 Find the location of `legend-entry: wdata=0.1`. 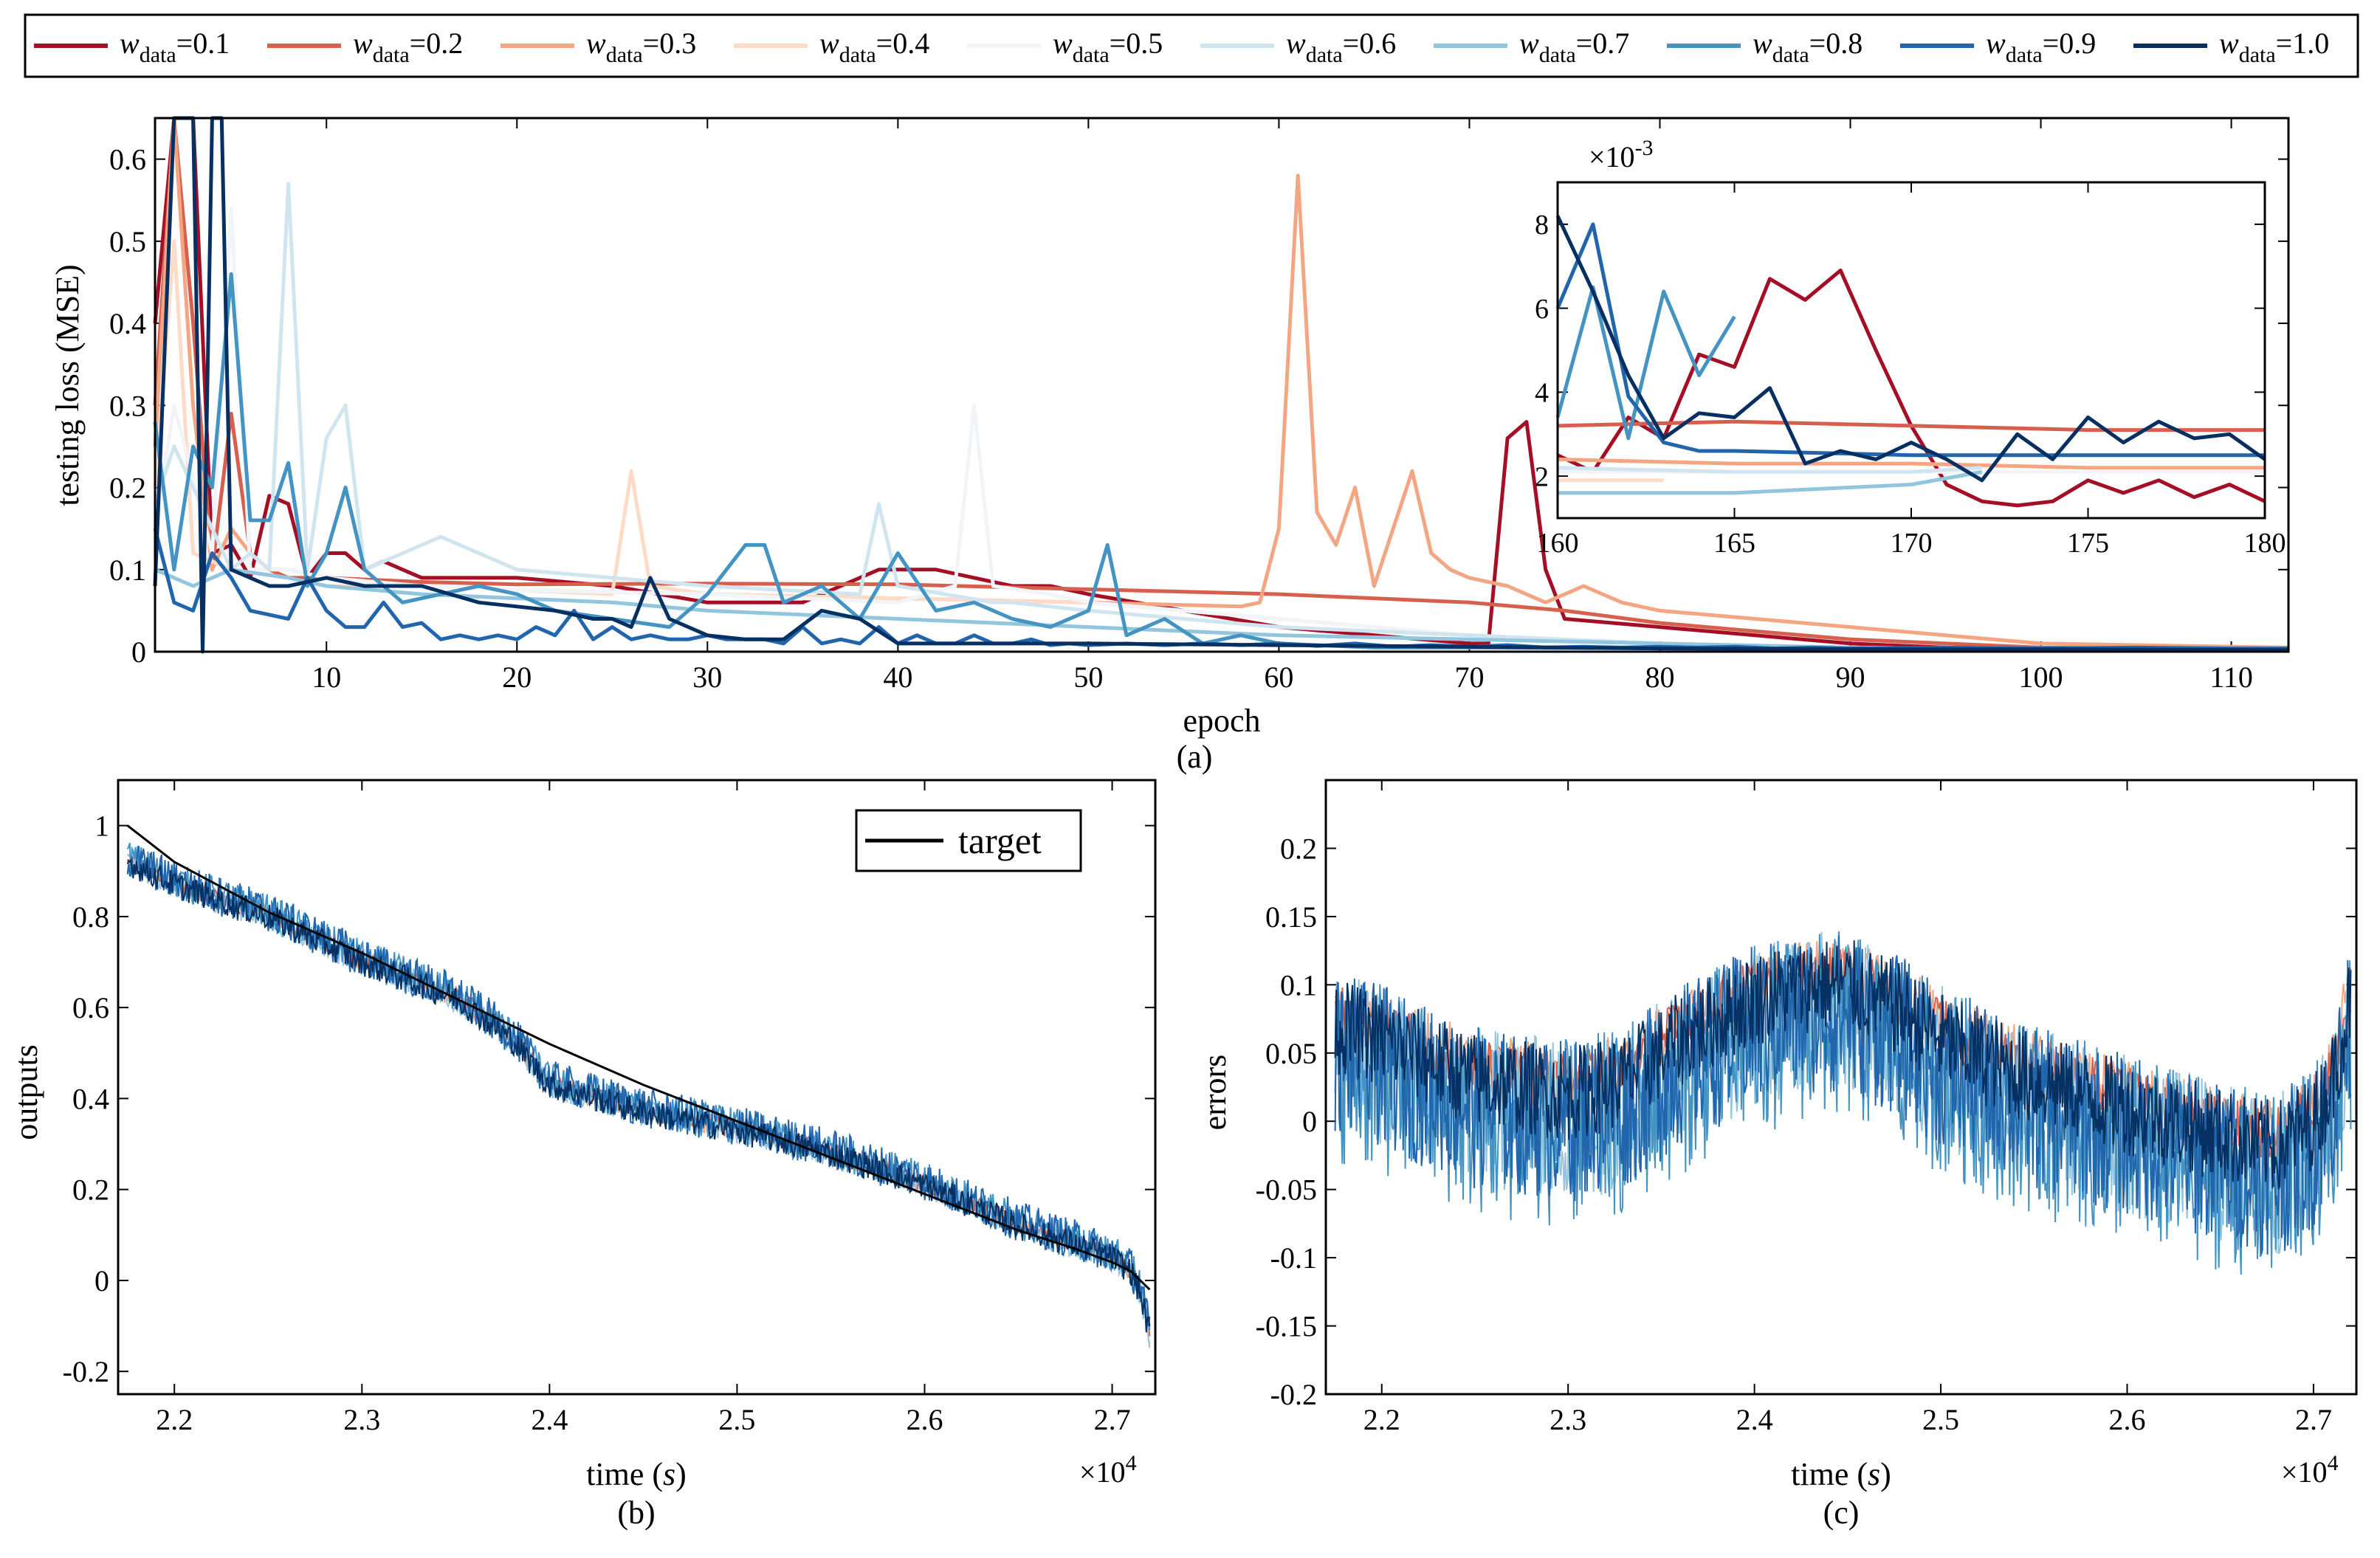

legend-entry: wdata=0.1 is located at coordinates (132, 47).